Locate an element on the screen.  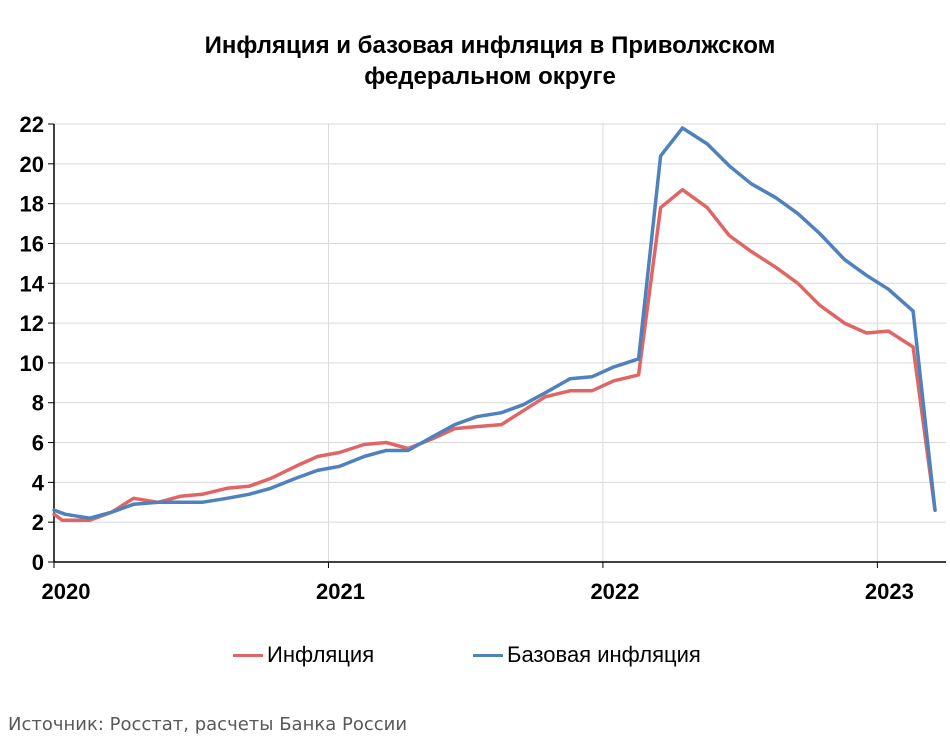
y-tick-label: 18 is located at coordinates (32, 204).